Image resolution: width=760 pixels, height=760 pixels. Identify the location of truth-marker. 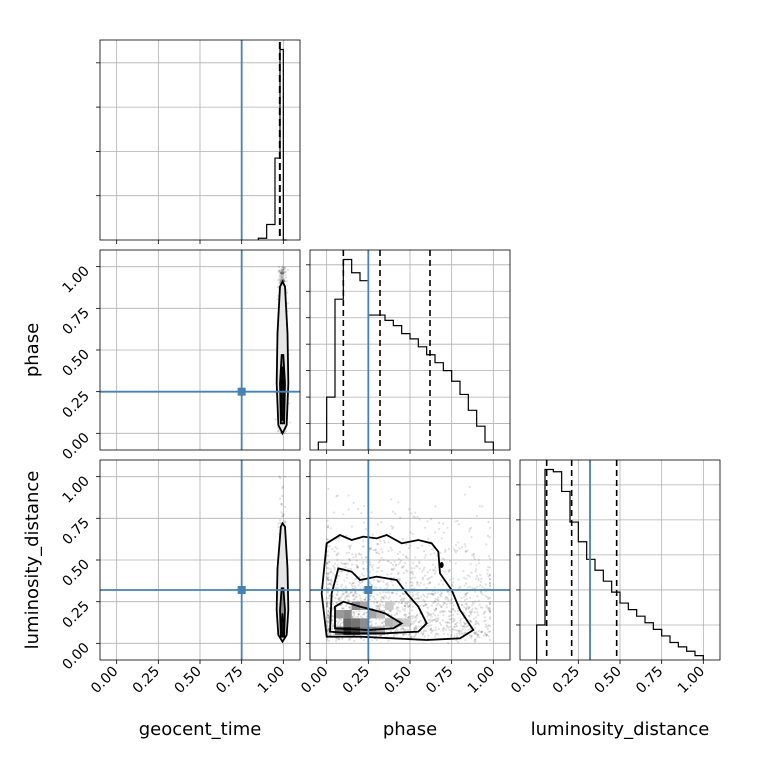
(241, 590).